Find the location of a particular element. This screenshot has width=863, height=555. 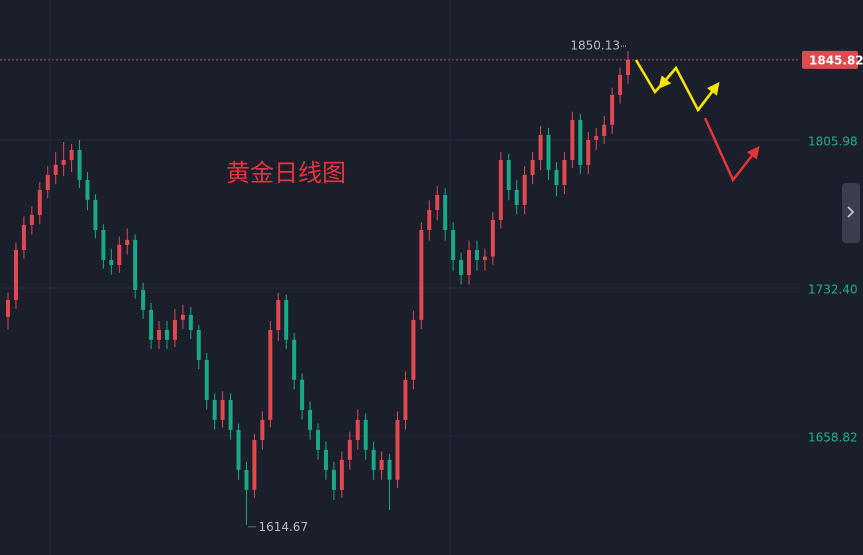

last-price-label: 1845.82 is located at coordinates (836, 60).